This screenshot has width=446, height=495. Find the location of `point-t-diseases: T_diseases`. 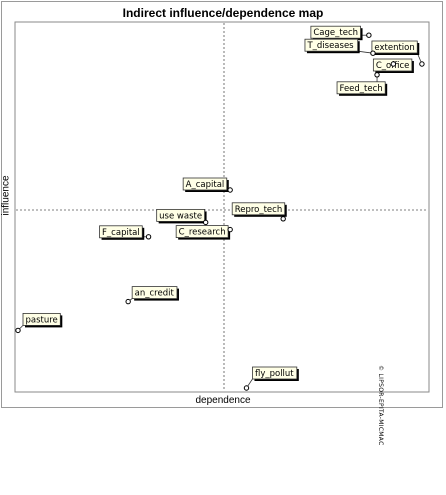

point-t-diseases: T_diseases is located at coordinates (340, 47).